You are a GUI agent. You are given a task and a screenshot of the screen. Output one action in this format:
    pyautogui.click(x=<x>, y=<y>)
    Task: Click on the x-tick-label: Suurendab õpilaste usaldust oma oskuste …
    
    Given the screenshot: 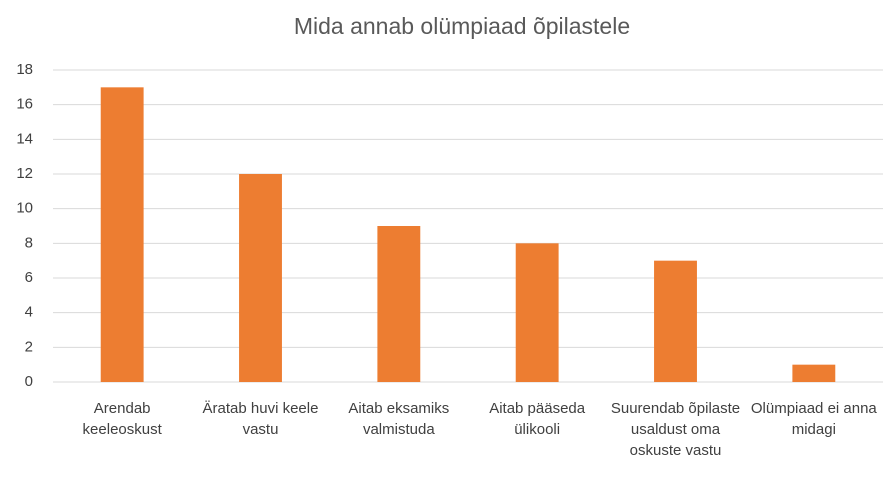 What is the action you would take?
    pyautogui.click(x=675, y=429)
    